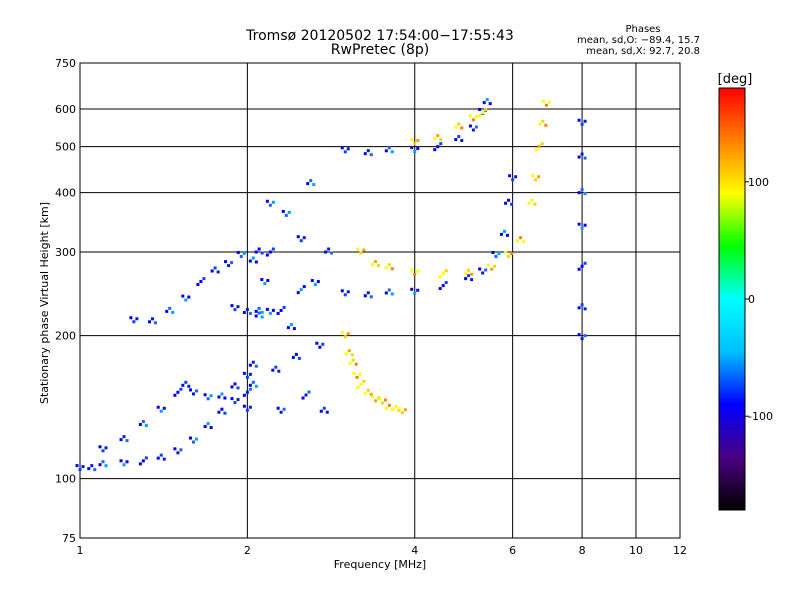 The height and width of the screenshot is (600, 800). Describe the element at coordinates (636, 550) in the screenshot. I see `x-tick-label: 10` at that location.